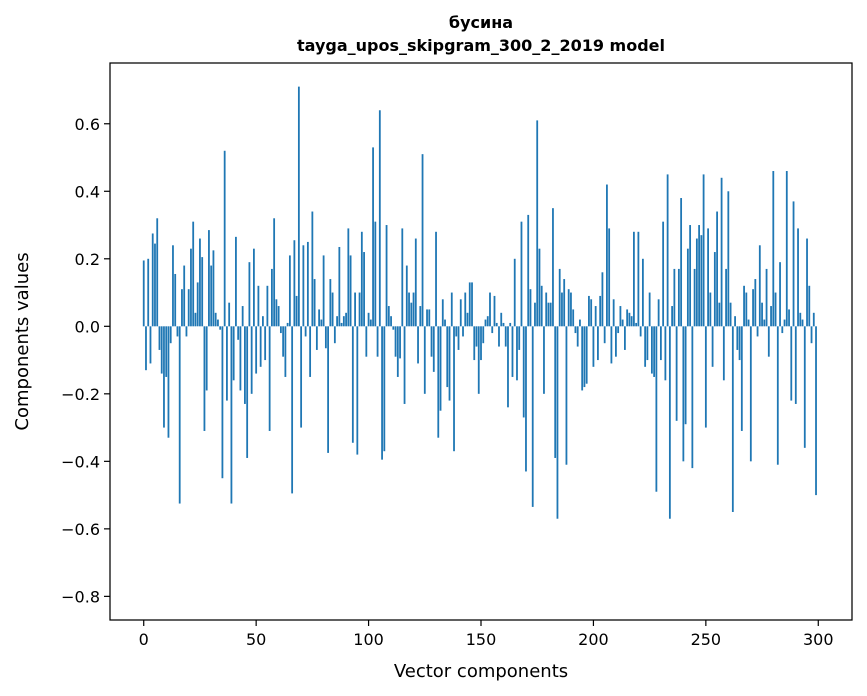 The image size is (867, 696). Describe the element at coordinates (481, 45) in the screenshot. I see `chart-subtitle: tayga_upos_skipgram_300_2_2019 model` at that location.